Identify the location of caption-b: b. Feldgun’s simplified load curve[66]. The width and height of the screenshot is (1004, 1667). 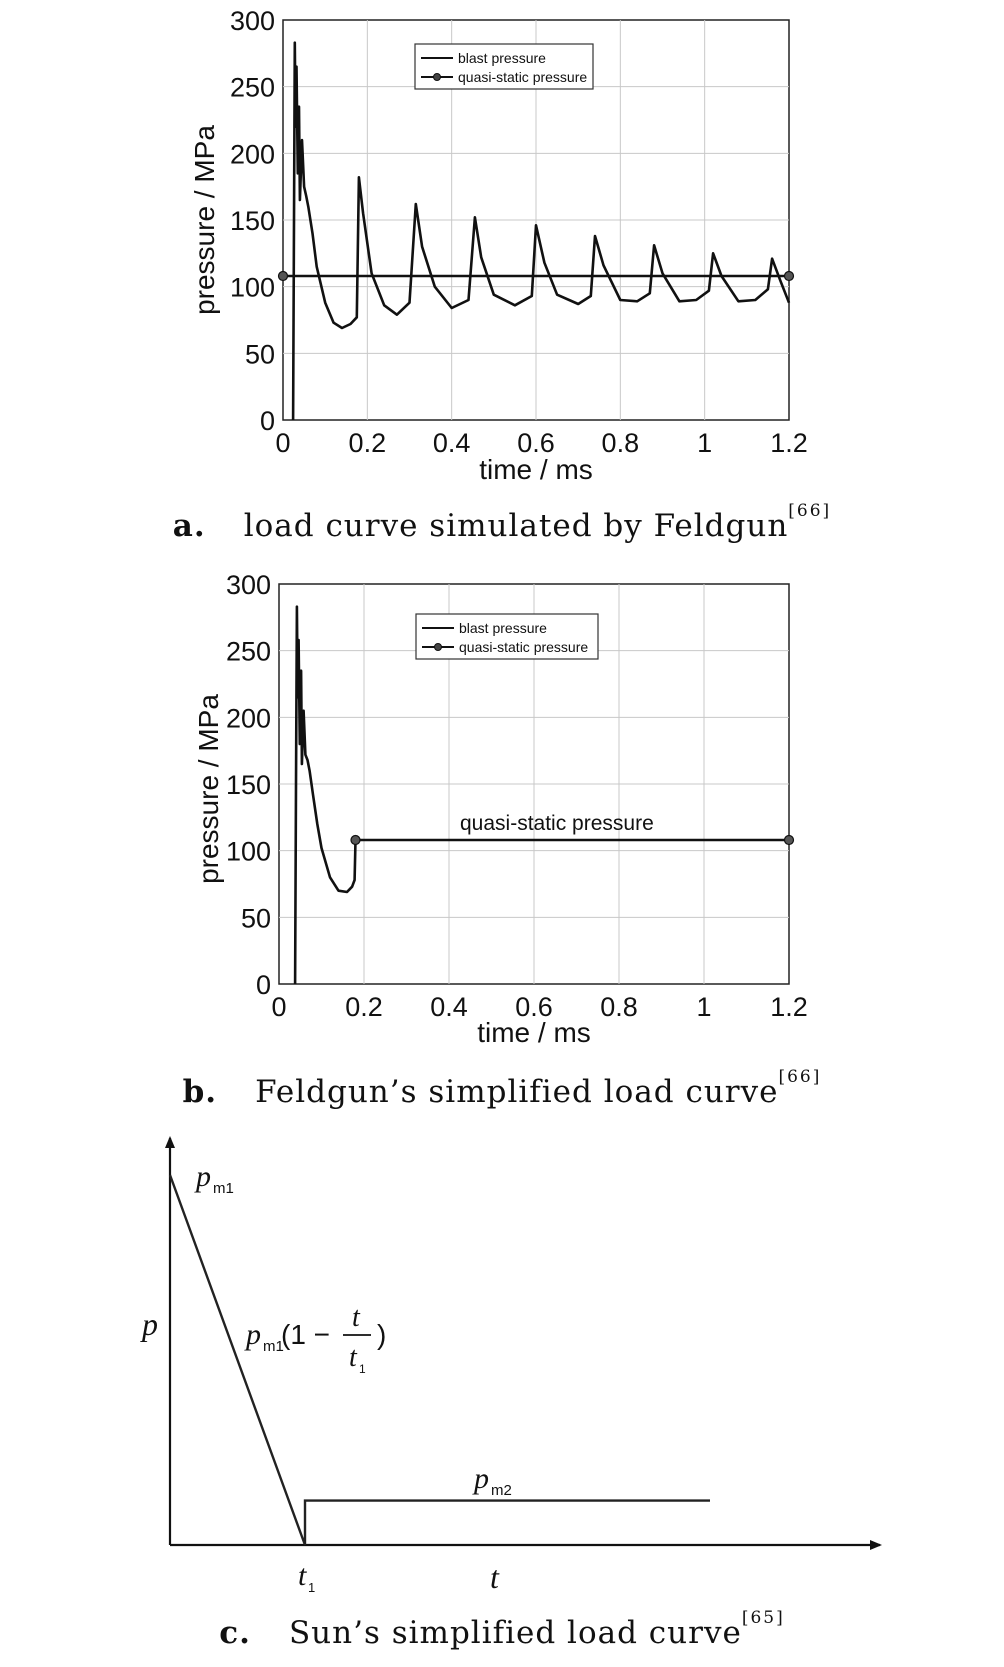
(502, 1088).